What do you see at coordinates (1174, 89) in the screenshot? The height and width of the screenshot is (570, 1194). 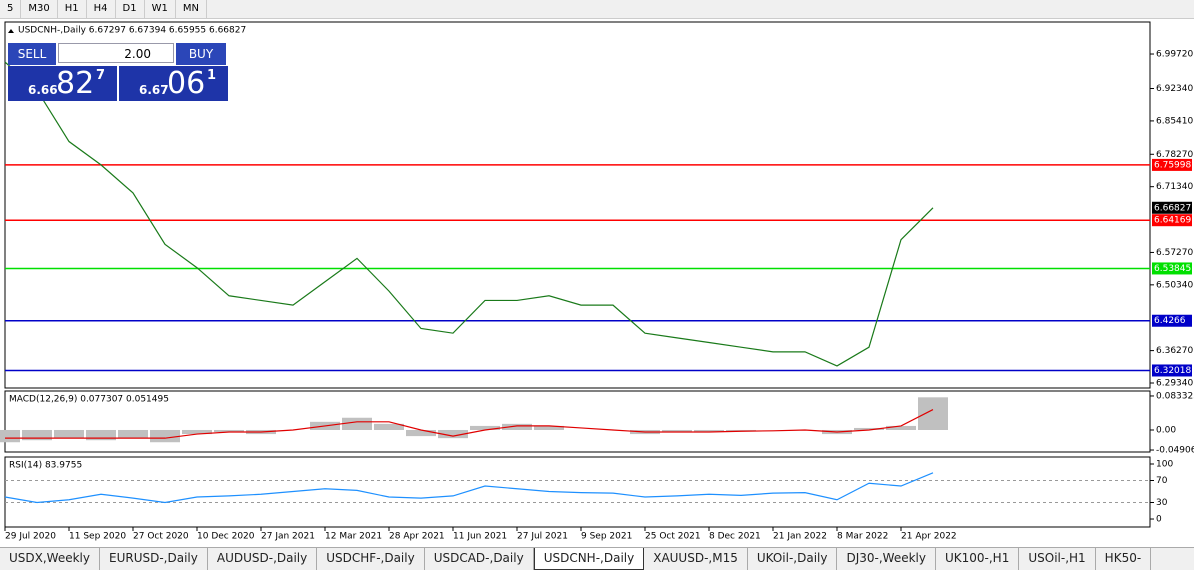 I see `y-tick-label: 6.92340` at bounding box center [1174, 89].